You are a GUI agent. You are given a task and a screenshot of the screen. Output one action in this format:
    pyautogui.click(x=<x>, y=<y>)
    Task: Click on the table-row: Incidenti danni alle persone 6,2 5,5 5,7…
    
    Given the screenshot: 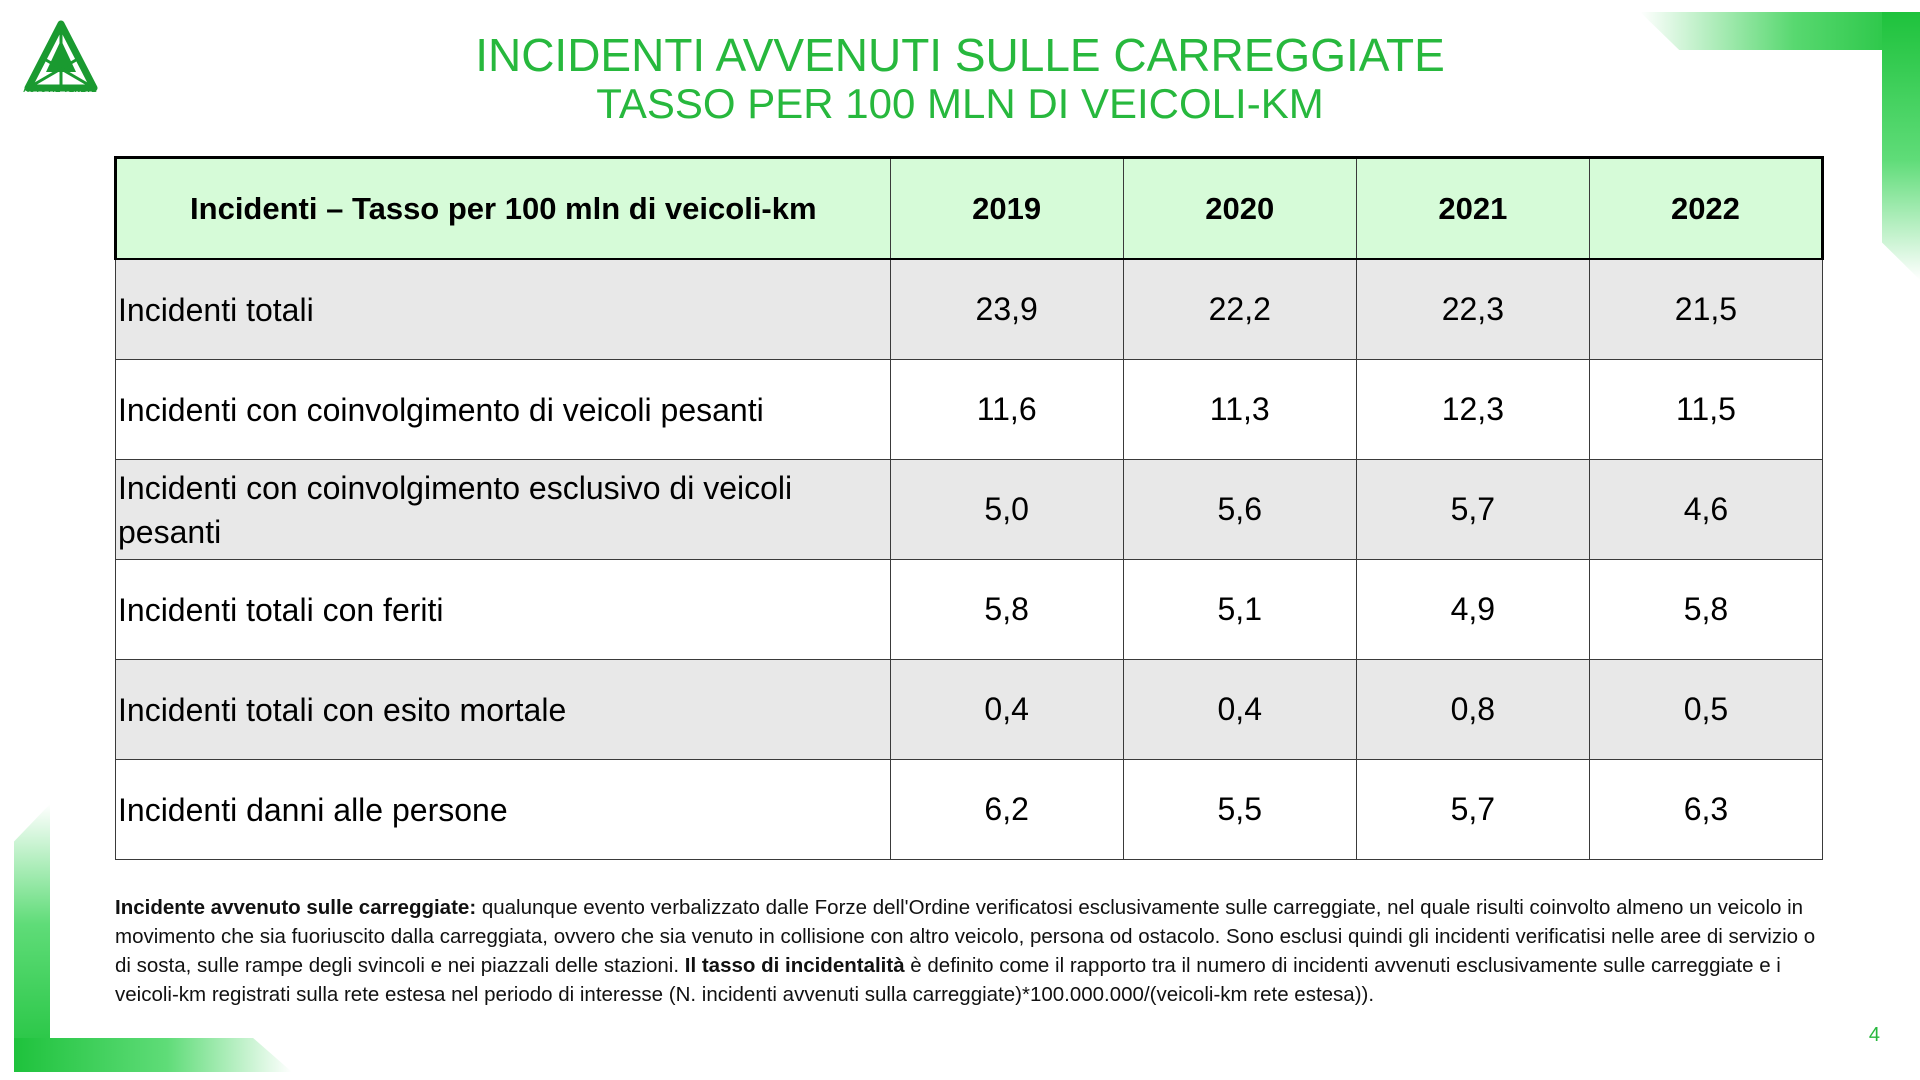 What is the action you would take?
    pyautogui.click(x=969, y=809)
    